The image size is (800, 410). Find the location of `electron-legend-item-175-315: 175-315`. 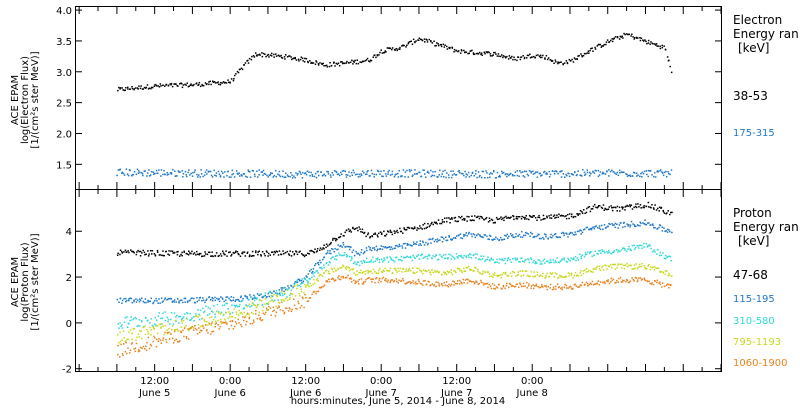

electron-legend-item-175-315: 175-315 is located at coordinates (754, 133).